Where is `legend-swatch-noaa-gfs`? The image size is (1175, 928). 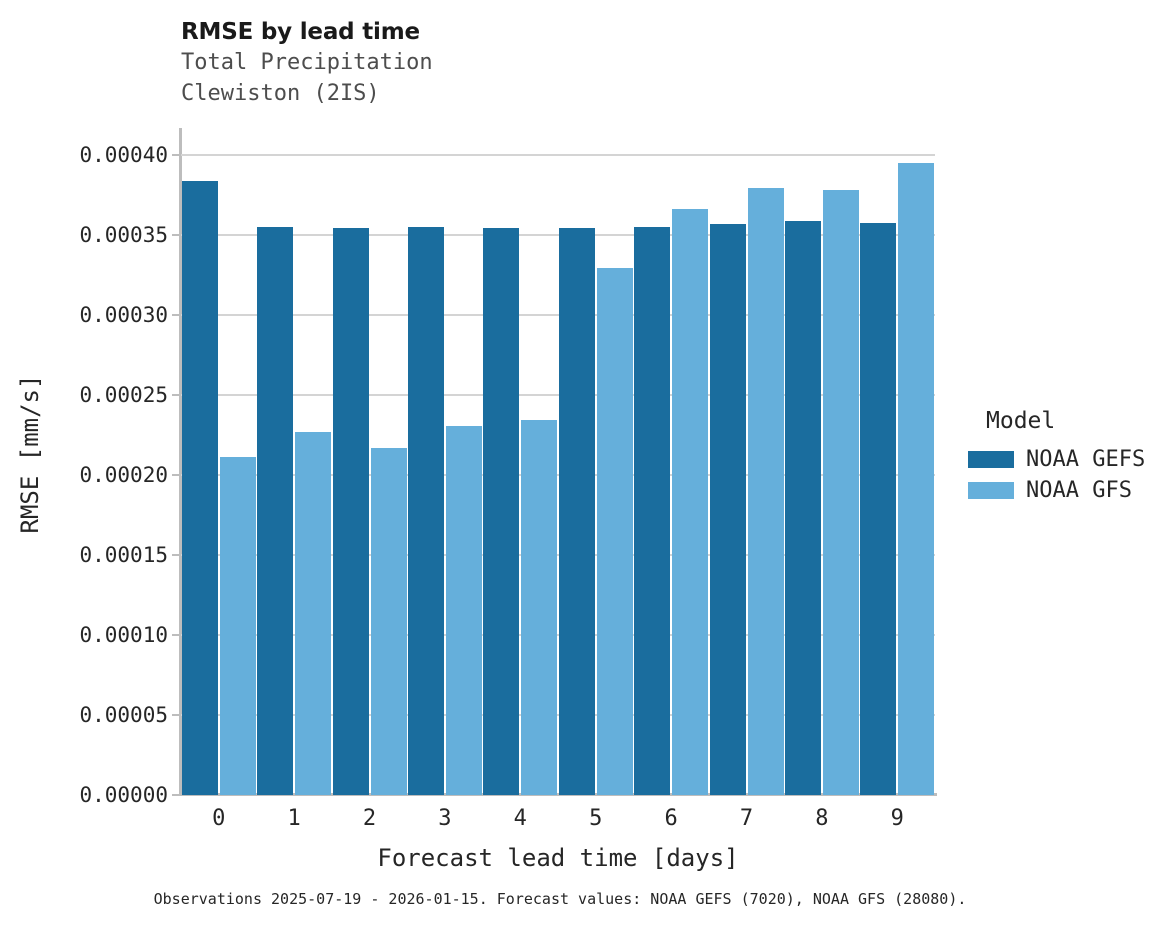
legend-swatch-noaa-gfs is located at coordinates (991, 490).